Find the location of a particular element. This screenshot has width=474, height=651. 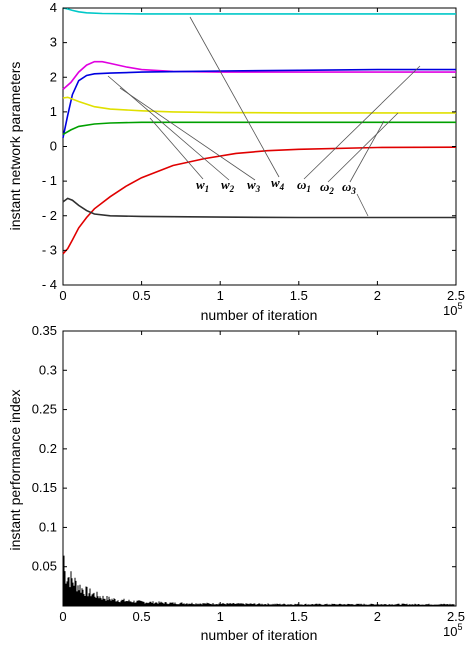

annotation-5: ω1 is located at coordinates (304, 185).